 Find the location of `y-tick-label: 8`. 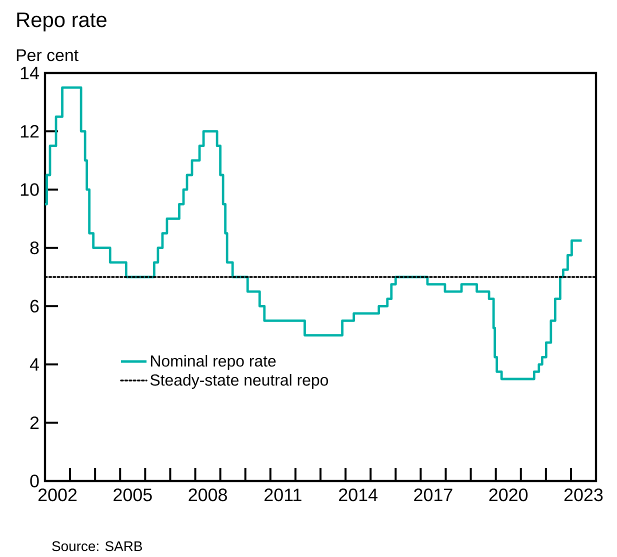

y-tick-label: 8 is located at coordinates (34, 247).